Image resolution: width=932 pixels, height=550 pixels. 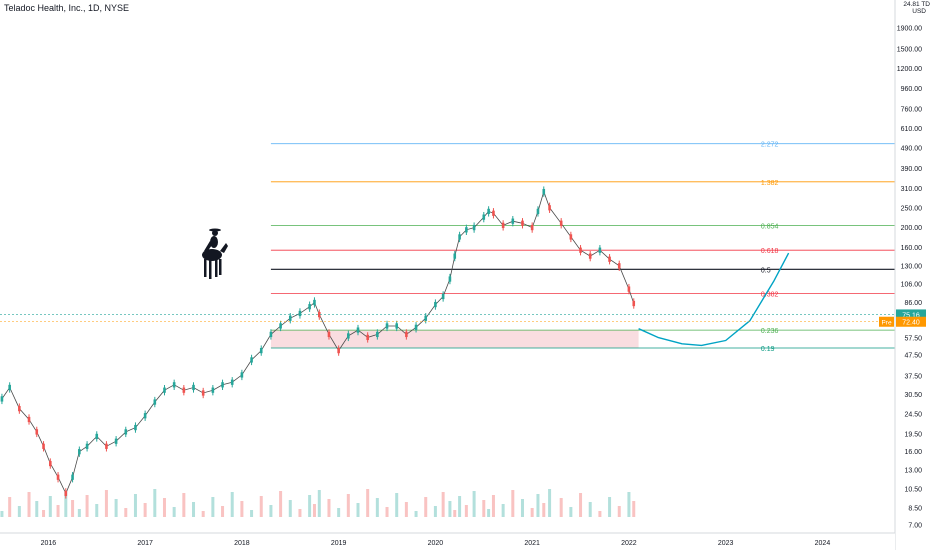 I want to click on time-tick-label: 2019, so click(x=339, y=543).